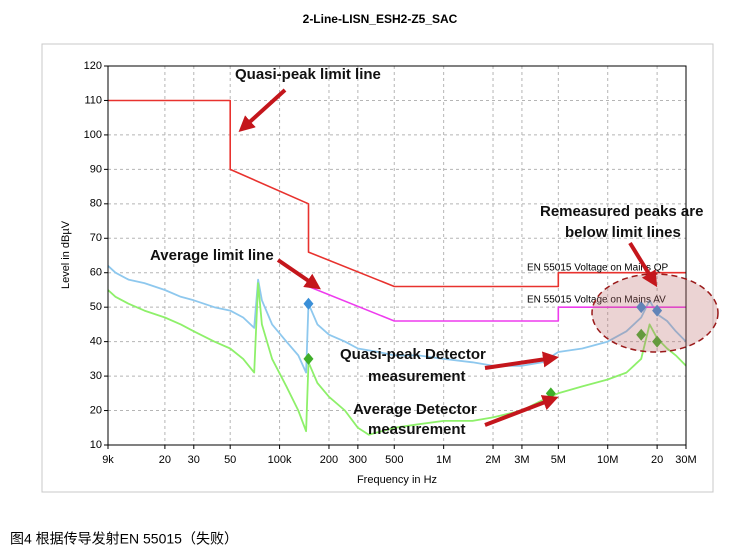  What do you see at coordinates (607, 460) in the screenshot?
I see `x-tick-label: 10M` at bounding box center [607, 460].